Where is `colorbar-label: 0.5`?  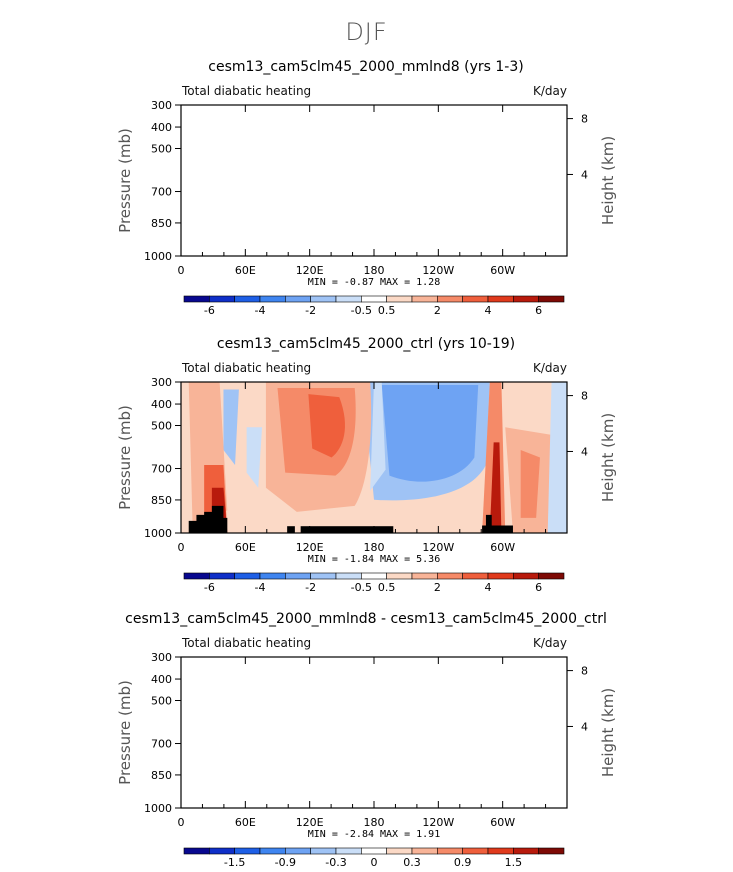 colorbar-label: 0.5 is located at coordinates (387, 587).